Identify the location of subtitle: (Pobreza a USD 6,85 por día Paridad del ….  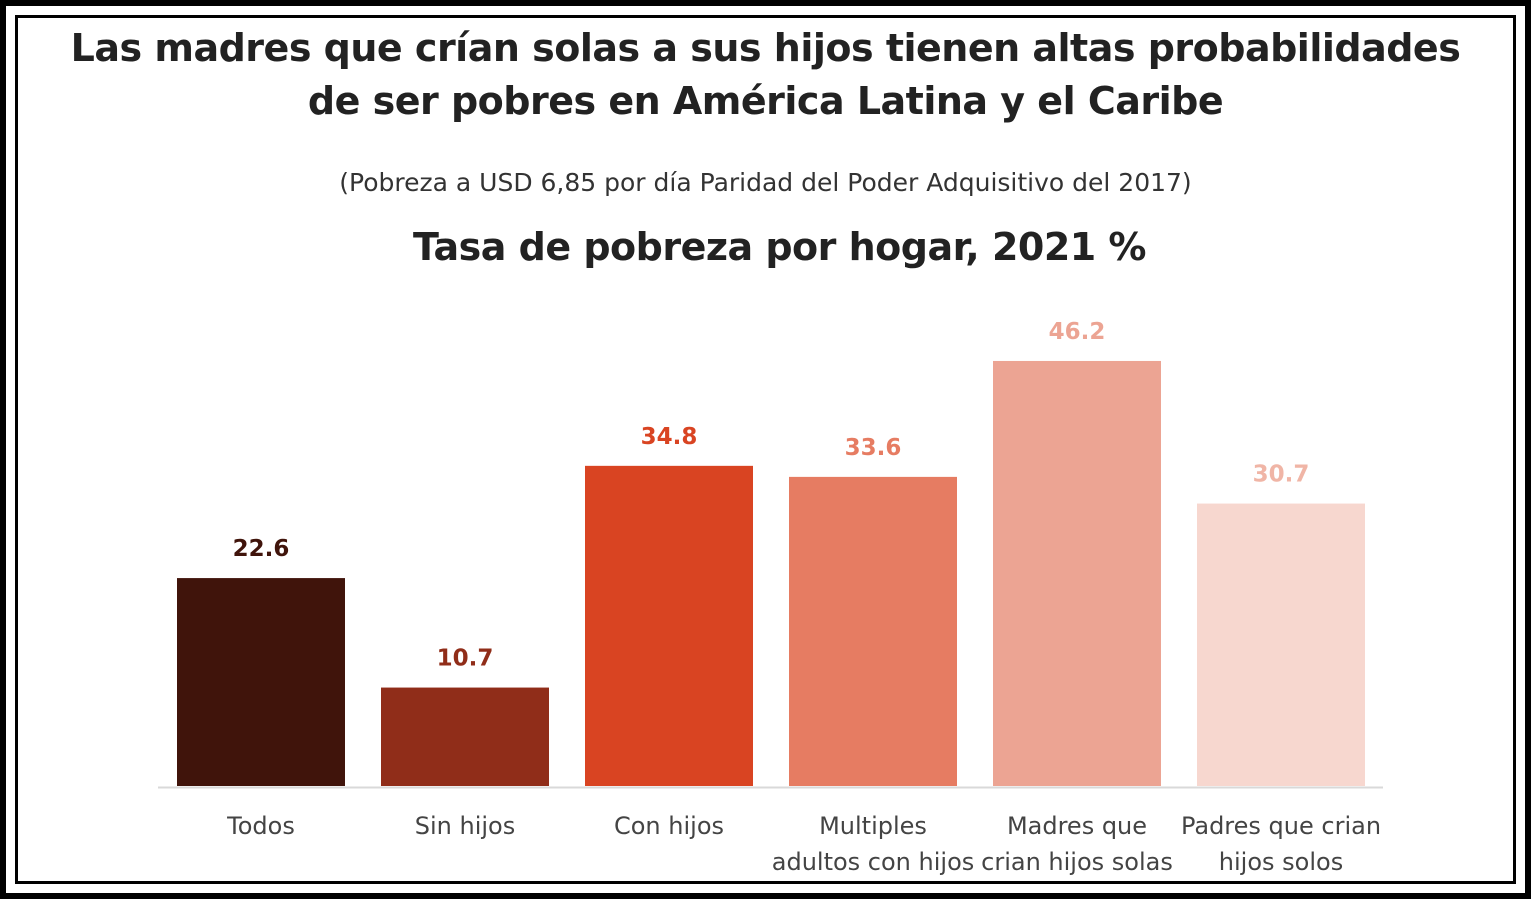
(765, 182).